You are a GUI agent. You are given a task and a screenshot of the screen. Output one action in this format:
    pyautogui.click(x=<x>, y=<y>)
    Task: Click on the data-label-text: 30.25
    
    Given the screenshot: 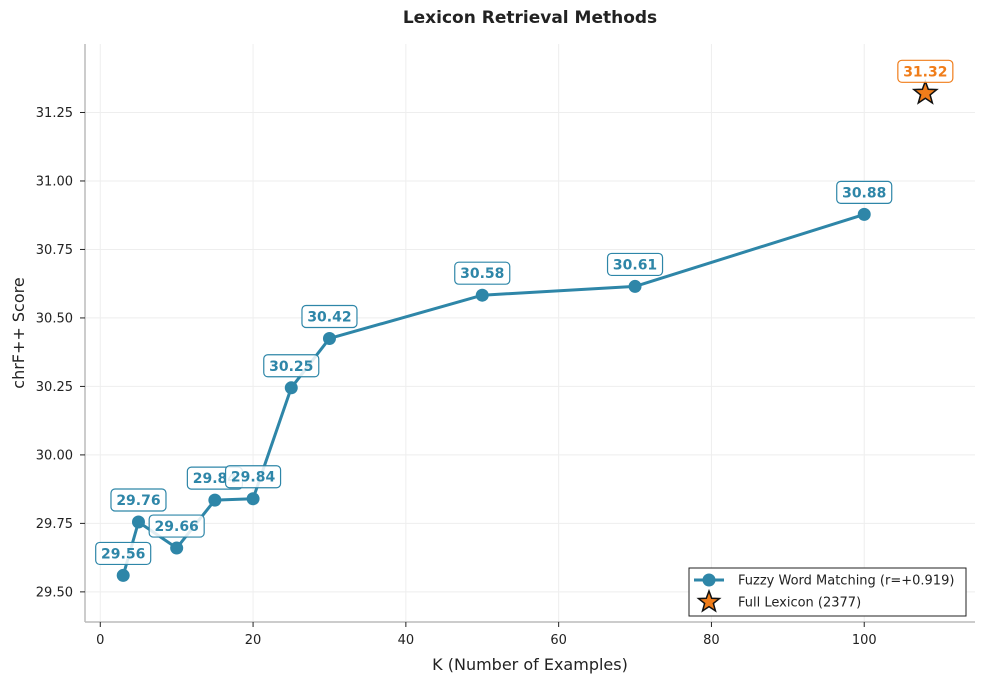 What is the action you would take?
    pyautogui.click(x=291, y=367)
    